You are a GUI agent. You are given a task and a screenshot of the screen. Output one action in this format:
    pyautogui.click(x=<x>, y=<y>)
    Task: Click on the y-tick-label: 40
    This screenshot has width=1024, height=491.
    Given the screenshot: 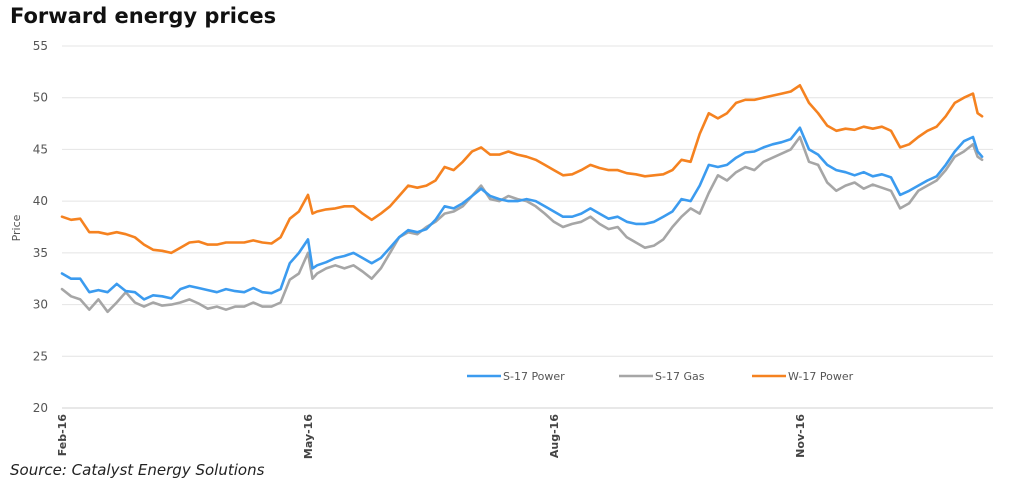 What is the action you would take?
    pyautogui.click(x=40, y=201)
    